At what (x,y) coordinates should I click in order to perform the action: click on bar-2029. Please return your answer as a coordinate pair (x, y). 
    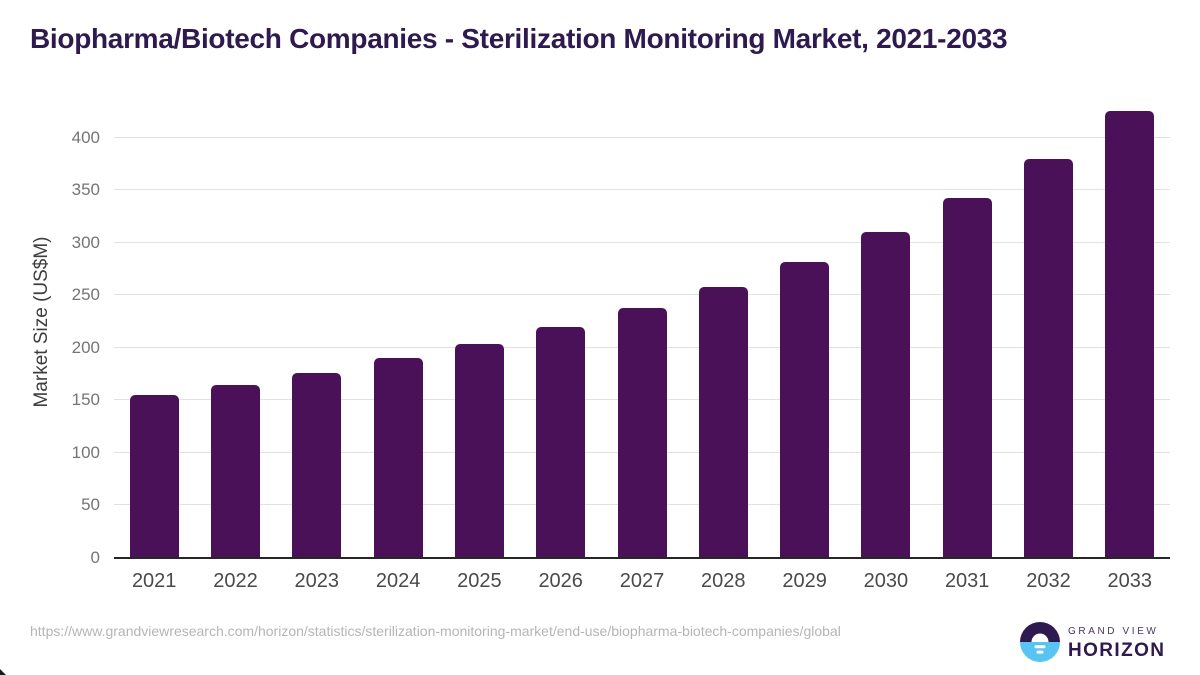
    Looking at the image, I should click on (805, 409).